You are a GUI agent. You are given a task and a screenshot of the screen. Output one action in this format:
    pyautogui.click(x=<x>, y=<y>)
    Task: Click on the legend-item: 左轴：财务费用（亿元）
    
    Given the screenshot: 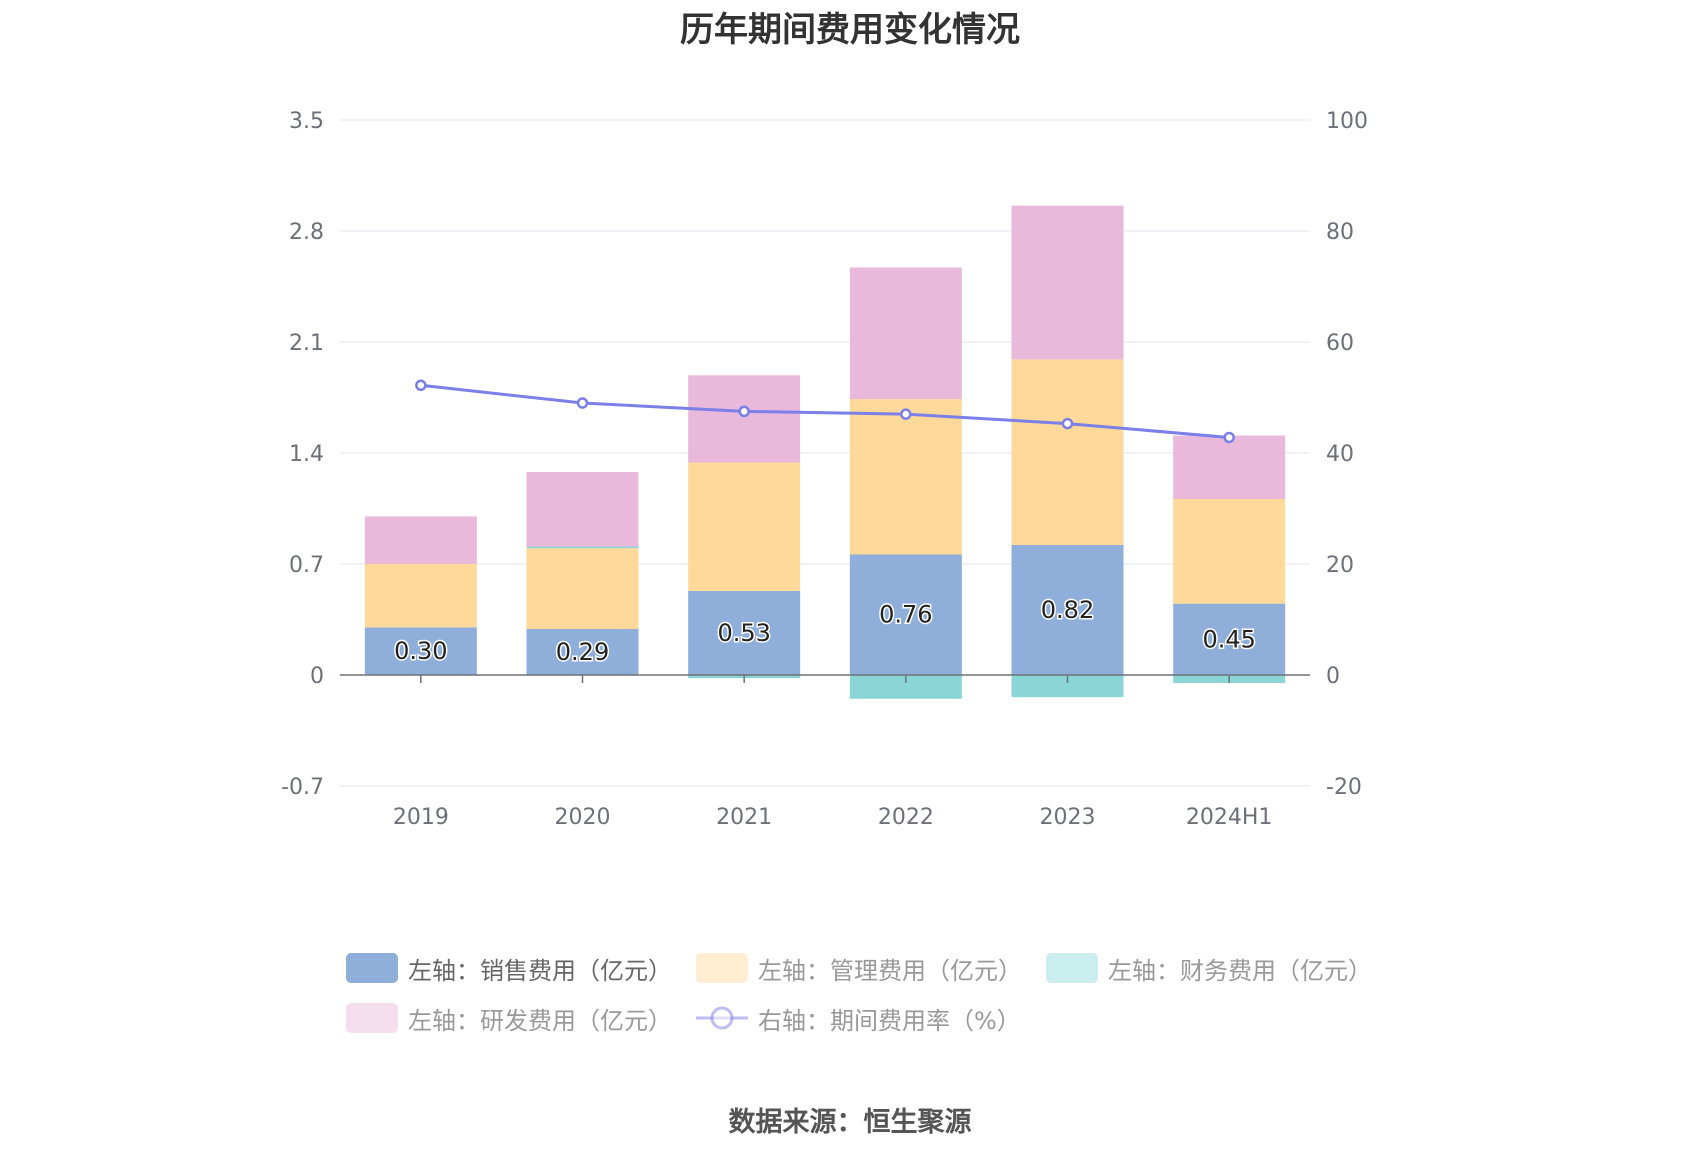 What is the action you would take?
    pyautogui.click(x=1209, y=968)
    